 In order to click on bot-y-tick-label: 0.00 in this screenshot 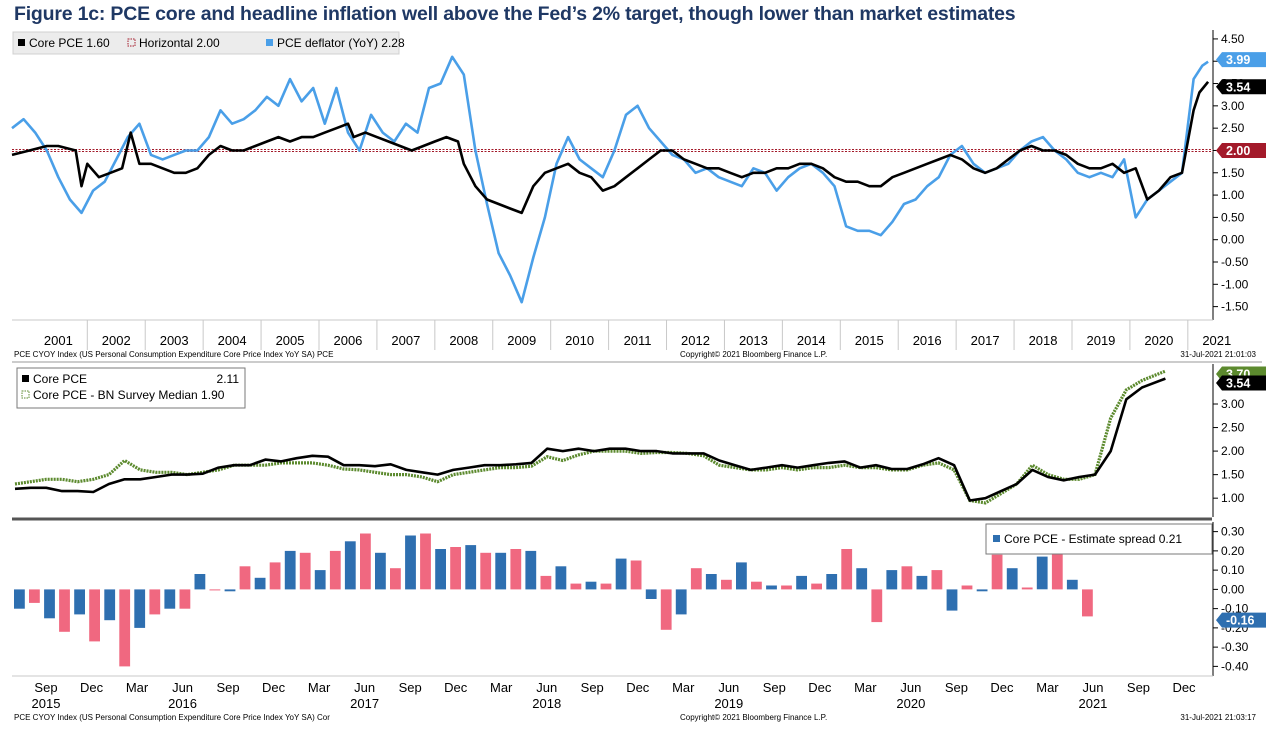, I will do `click(1233, 589)`.